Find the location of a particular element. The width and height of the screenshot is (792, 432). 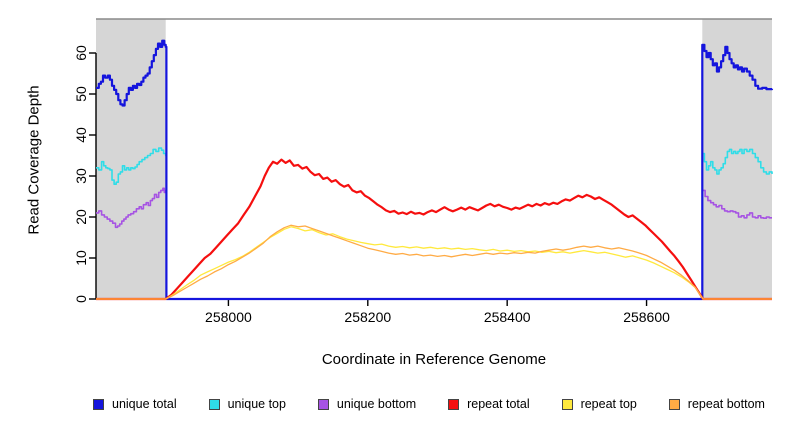

legend-label: unique bottom is located at coordinates (376, 404).